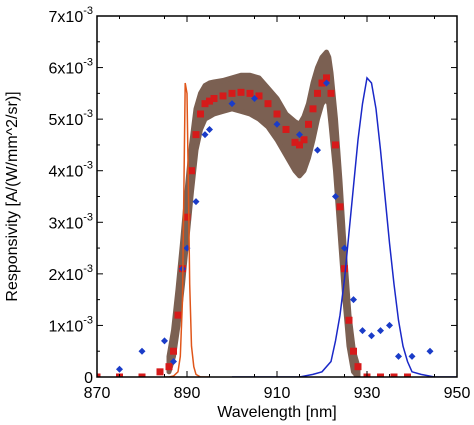 The image size is (474, 425). Describe the element at coordinates (71, 67) in the screenshot. I see `y-tick-label: 6x10⁻³` at that location.